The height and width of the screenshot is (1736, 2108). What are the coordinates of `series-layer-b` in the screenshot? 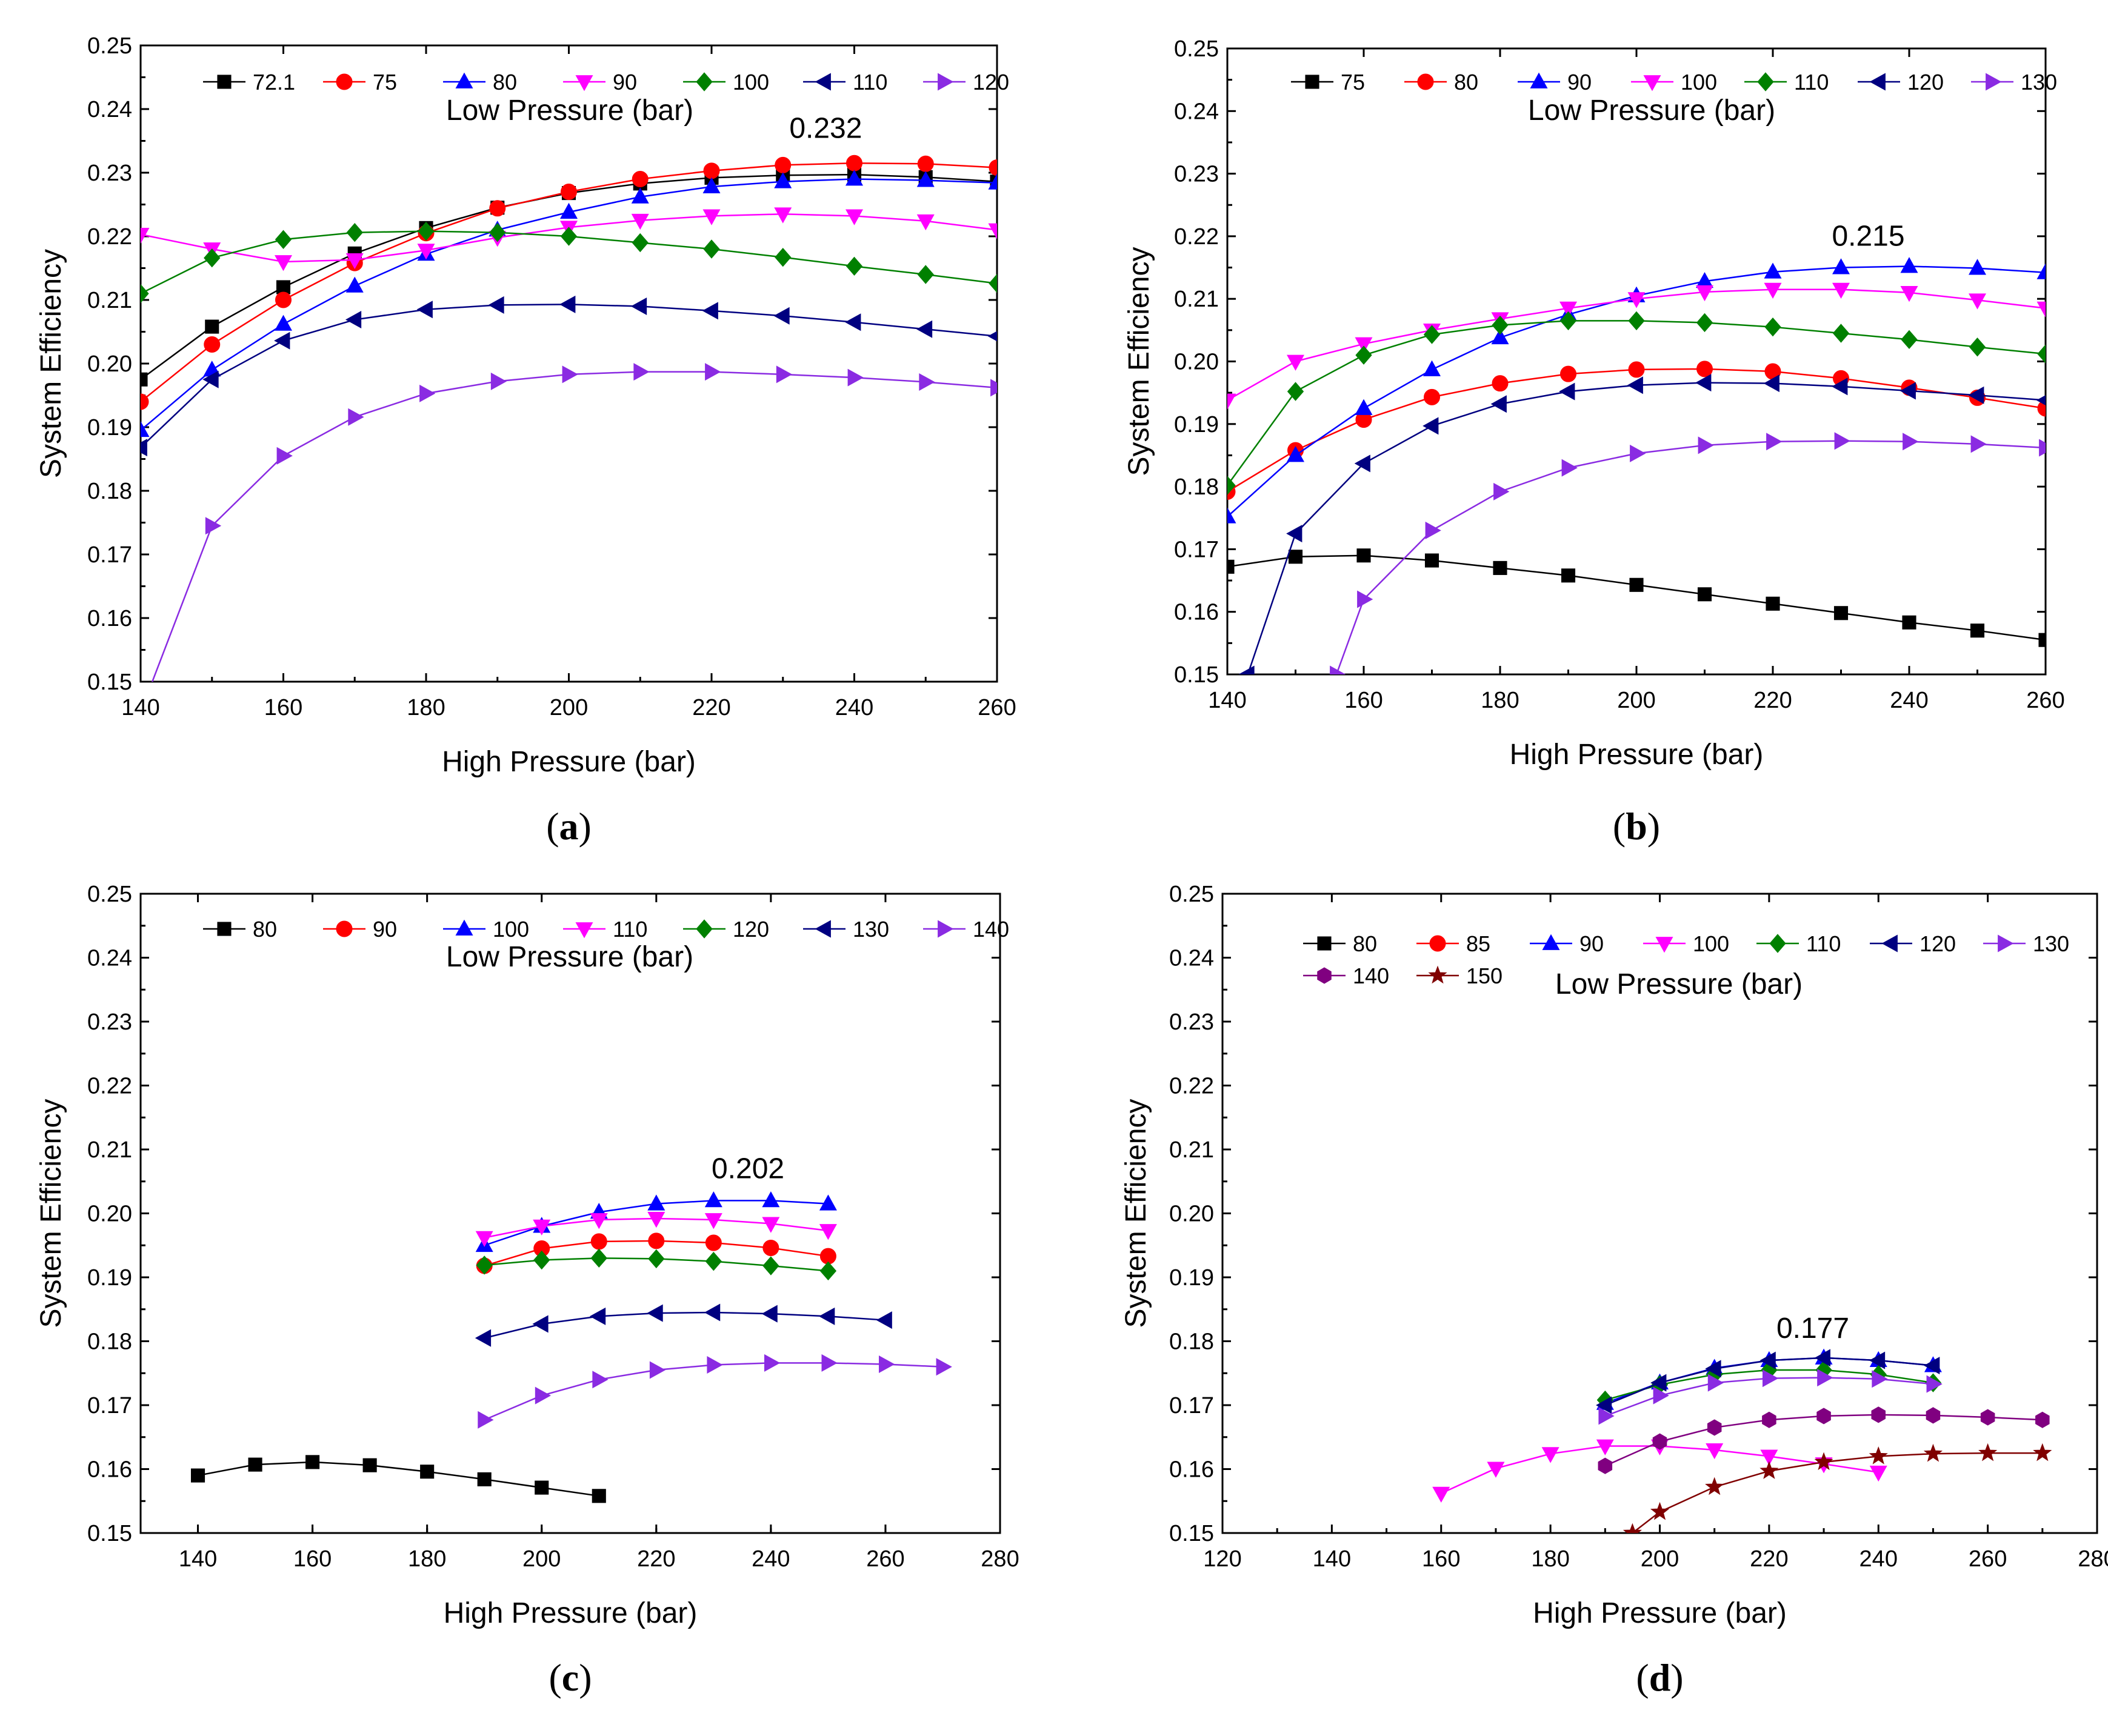 It's located at (1636, 465).